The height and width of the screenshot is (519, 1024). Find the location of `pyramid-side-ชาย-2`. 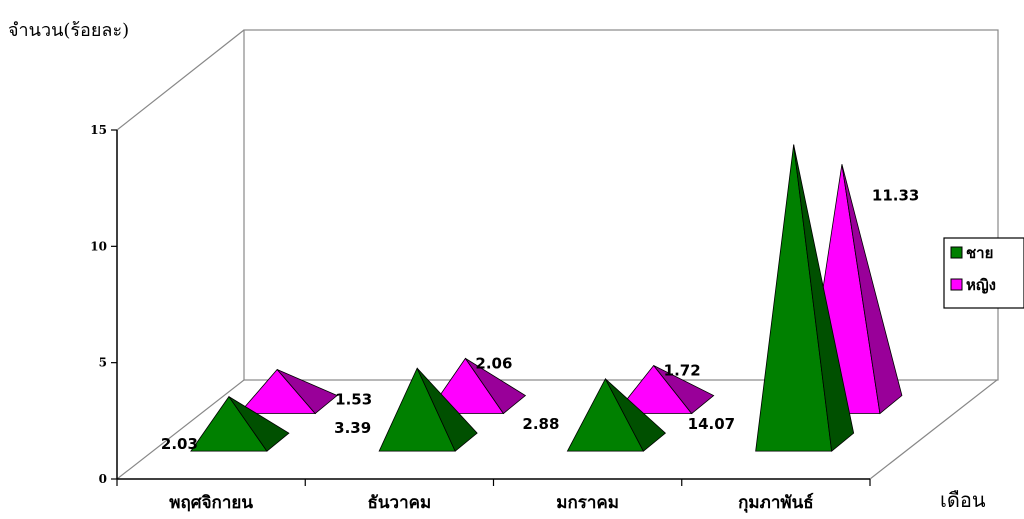

pyramid-side-ชาย-2 is located at coordinates (636, 415).